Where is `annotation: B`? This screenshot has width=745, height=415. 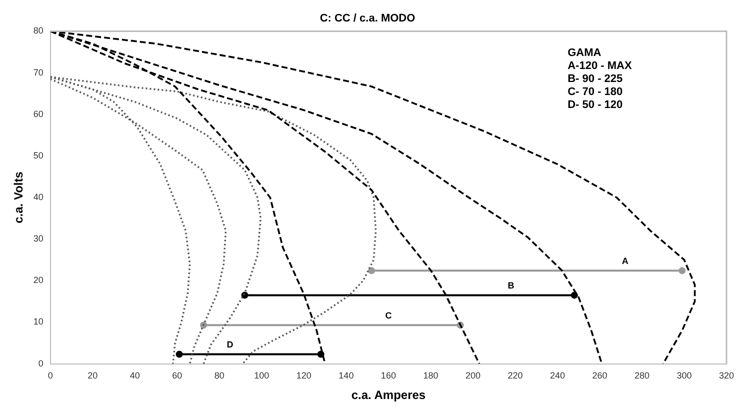 annotation: B is located at coordinates (511, 285).